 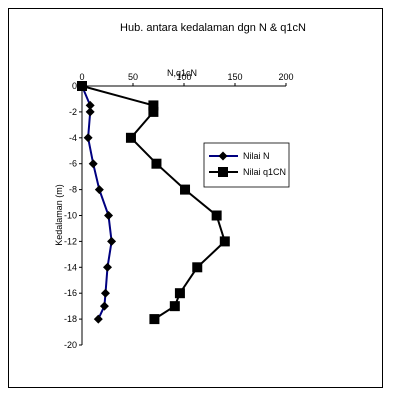 I want to click on x-tick-label: 0, so click(x=81, y=77).